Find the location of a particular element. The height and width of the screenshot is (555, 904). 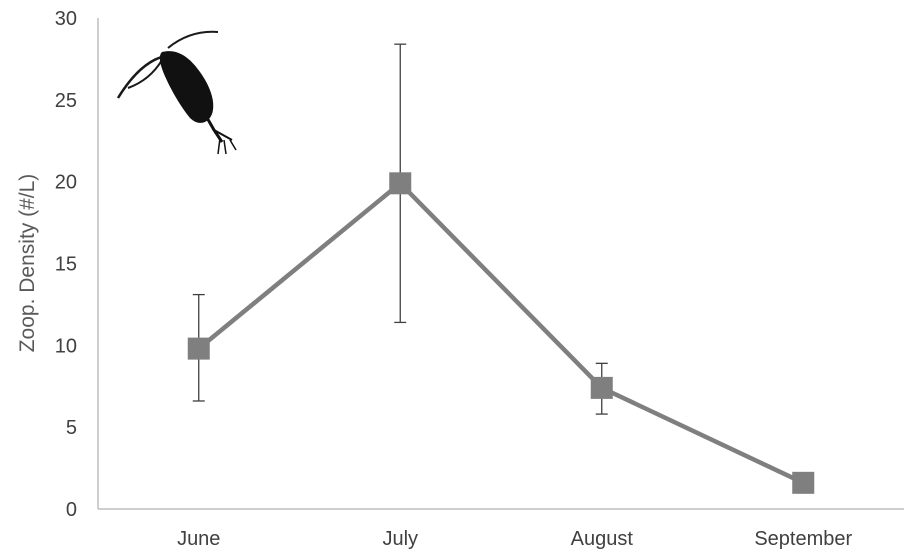

y-tick-label: 5 is located at coordinates (71, 428).